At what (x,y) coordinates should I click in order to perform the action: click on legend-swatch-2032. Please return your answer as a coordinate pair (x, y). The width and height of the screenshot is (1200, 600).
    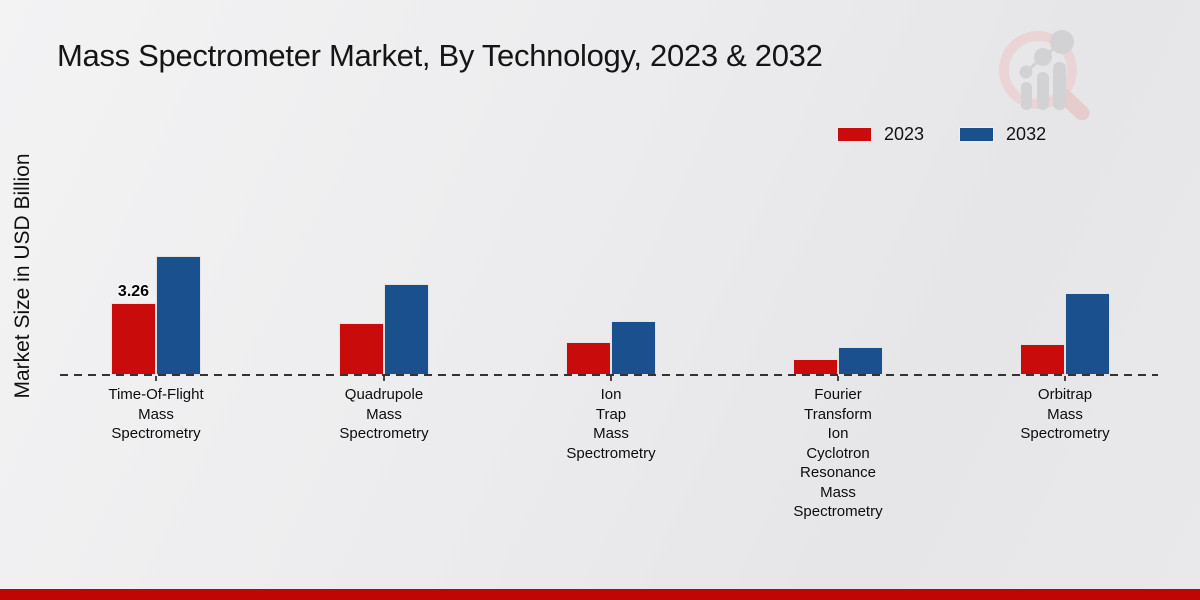
    Looking at the image, I should click on (977, 134).